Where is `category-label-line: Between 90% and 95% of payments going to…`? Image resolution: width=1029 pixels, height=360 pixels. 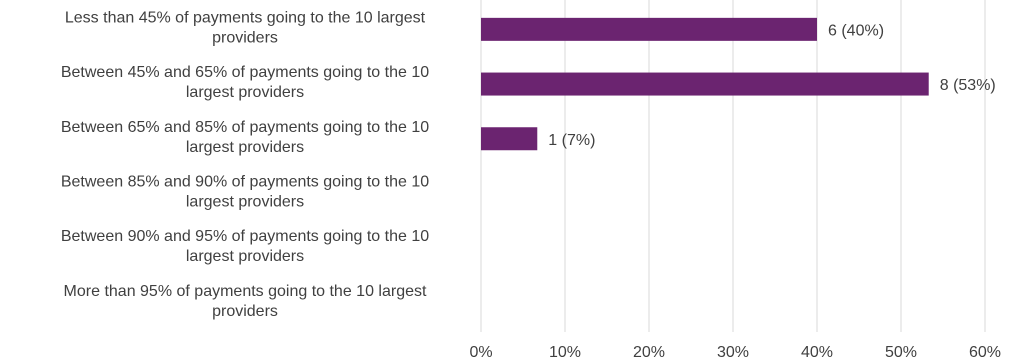 category-label-line: Between 90% and 95% of payments going to… is located at coordinates (245, 236).